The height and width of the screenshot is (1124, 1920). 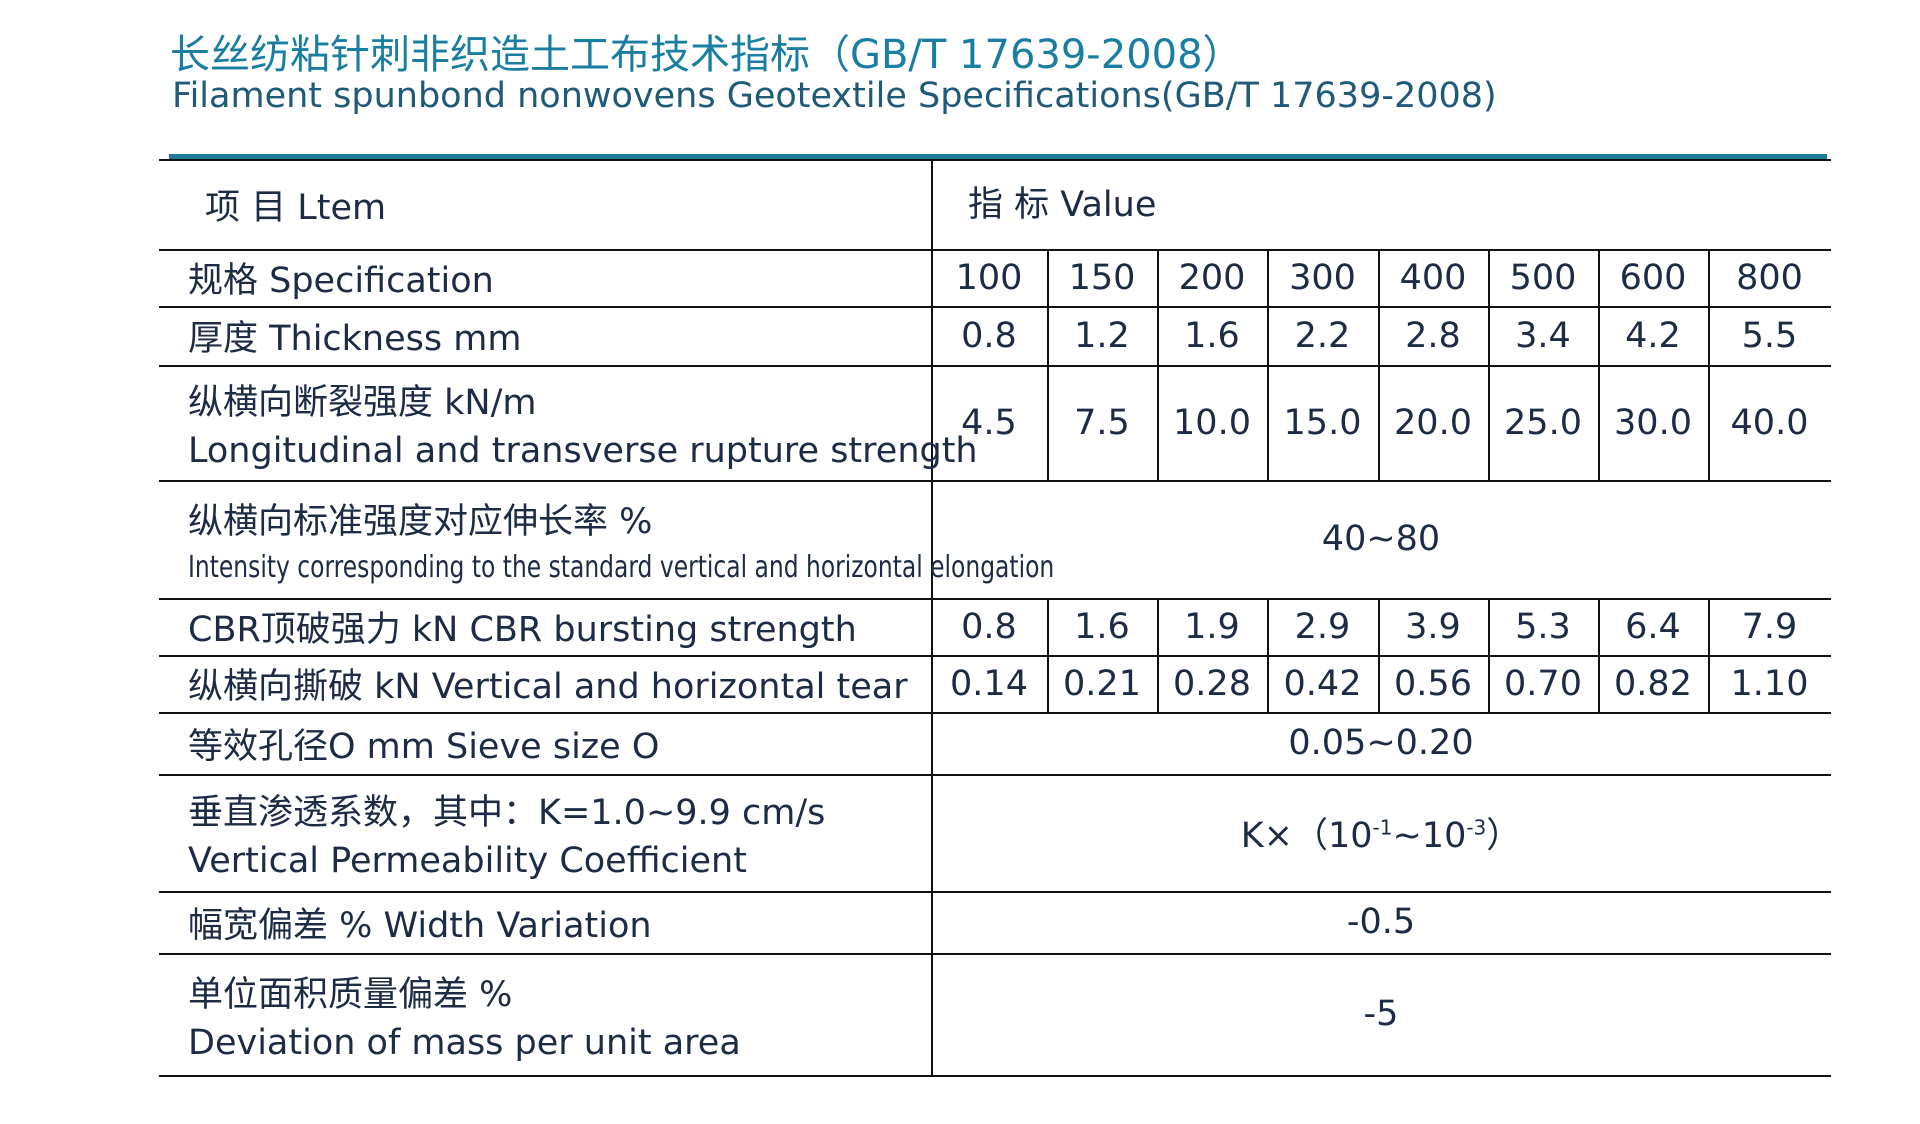 I want to click on superscript: -3, so click(x=1476, y=827).